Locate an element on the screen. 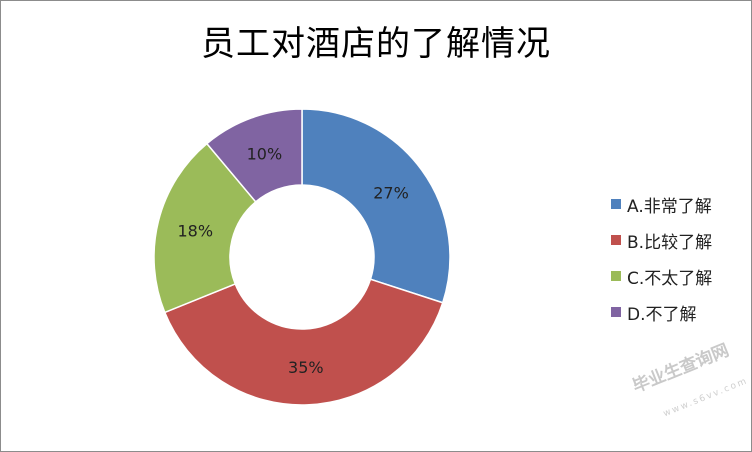  legend-item-4: D.不了解 is located at coordinates (681, 312).